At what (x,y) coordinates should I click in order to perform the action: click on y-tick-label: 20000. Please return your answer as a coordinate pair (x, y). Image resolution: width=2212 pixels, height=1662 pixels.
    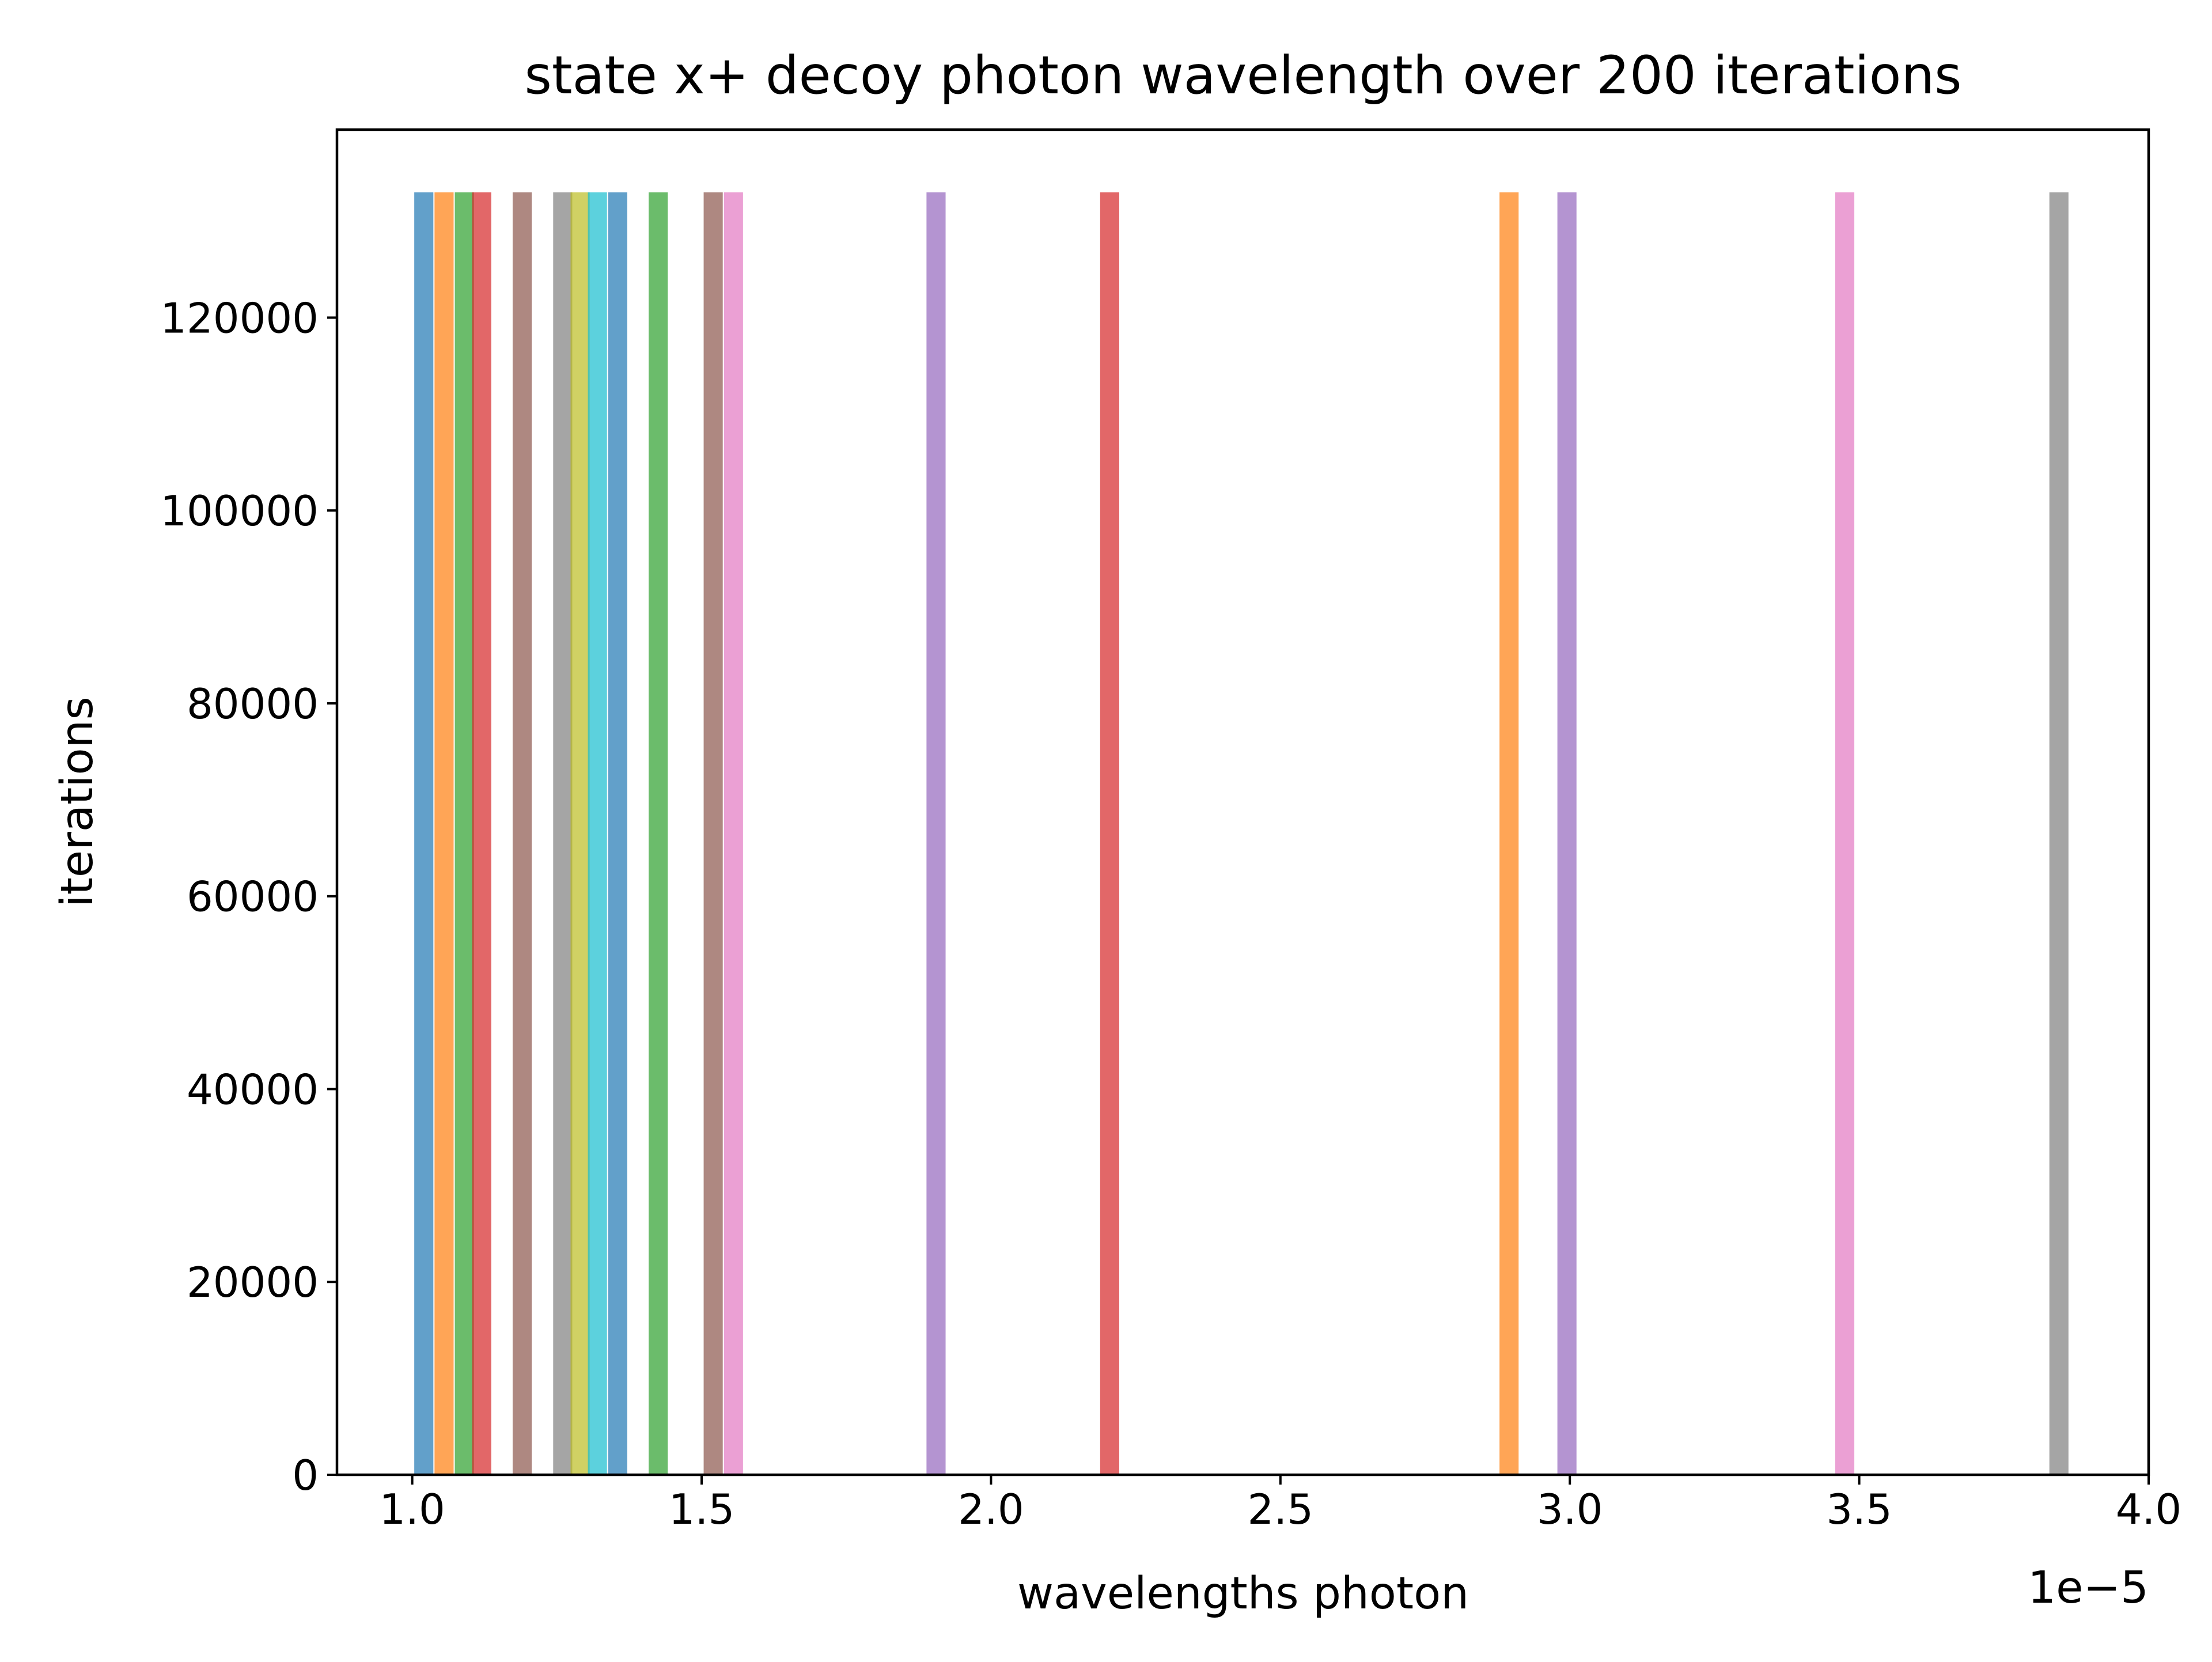
    Looking at the image, I should click on (253, 1283).